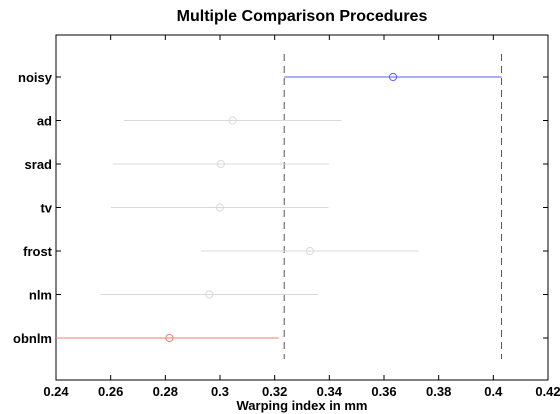 This screenshot has height=414, width=560. What do you see at coordinates (46, 208) in the screenshot?
I see `y-tick-label-tv: tv` at bounding box center [46, 208].